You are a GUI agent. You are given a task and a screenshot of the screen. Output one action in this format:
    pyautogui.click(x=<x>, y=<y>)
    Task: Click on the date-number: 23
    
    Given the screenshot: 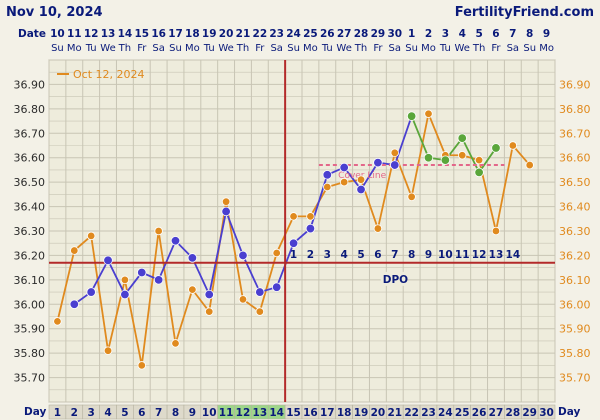 What is the action you would take?
    pyautogui.click(x=276, y=34)
    